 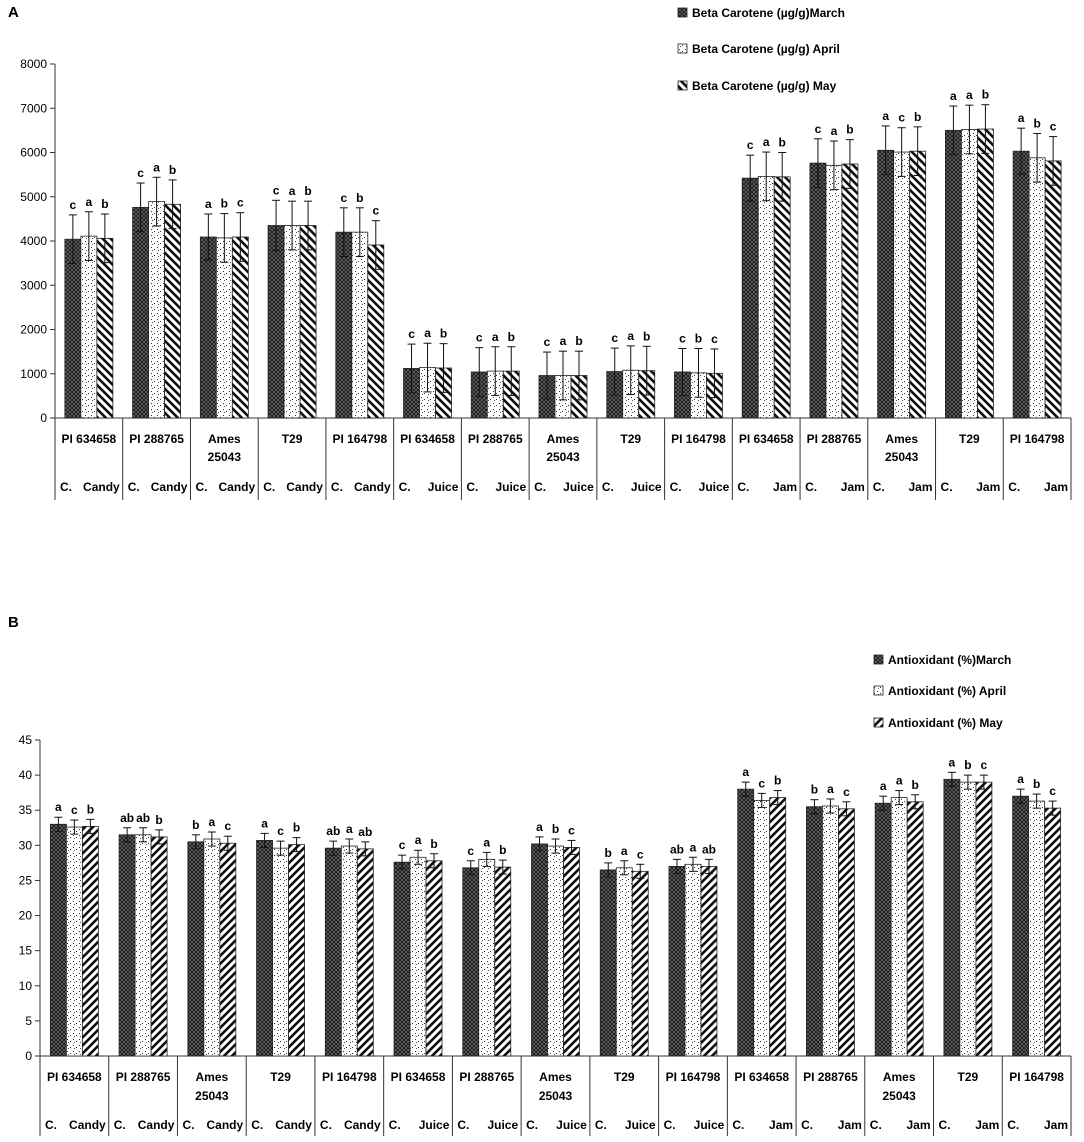 What do you see at coordinates (143, 818) in the screenshot?
I see `significance-letter: ab` at bounding box center [143, 818].